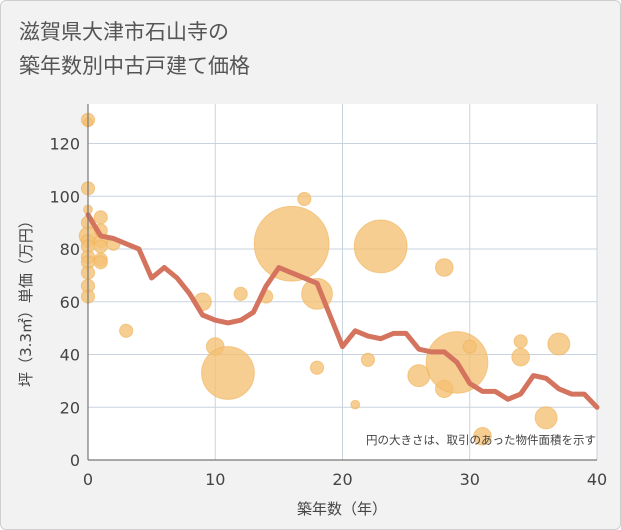 This screenshot has height=530, width=621. What do you see at coordinates (134, 49) in the screenshot?
I see `chart-title: 滋賀県大津市石山寺の 築年数別中古戸建て価格` at bounding box center [134, 49].